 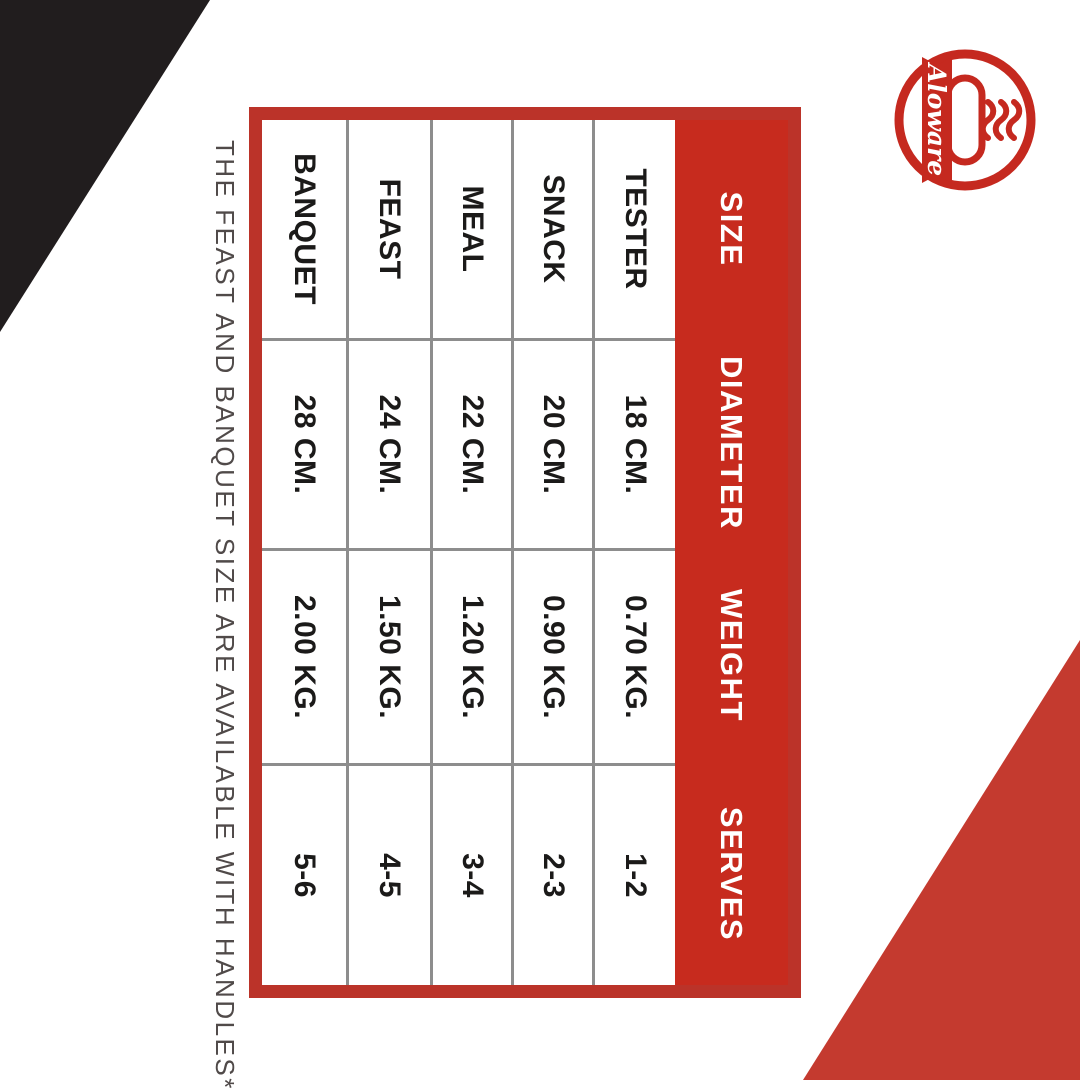 What do you see at coordinates (105, 166) in the screenshot?
I see `black-corner-triangle` at bounding box center [105, 166].